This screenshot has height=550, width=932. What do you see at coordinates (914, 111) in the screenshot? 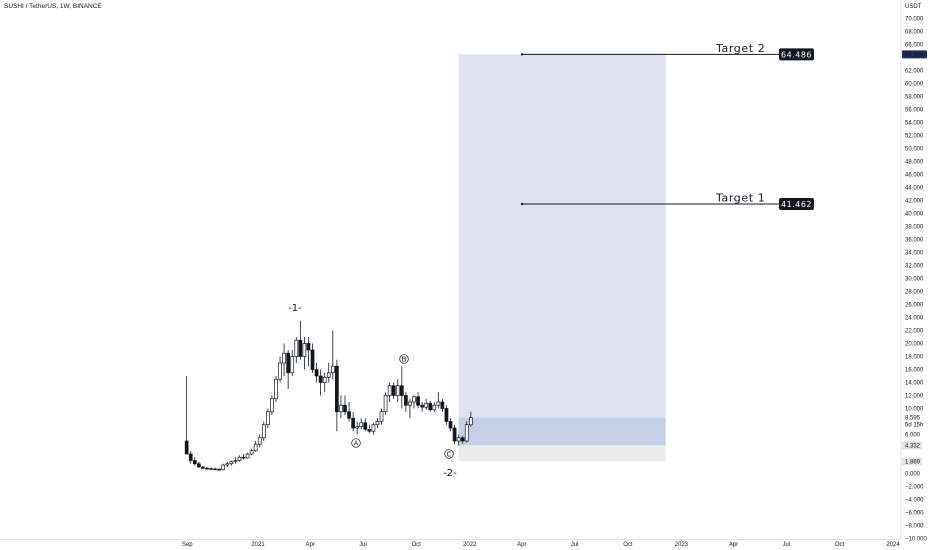
I see `price-tick-label: 56.000` at bounding box center [914, 111].